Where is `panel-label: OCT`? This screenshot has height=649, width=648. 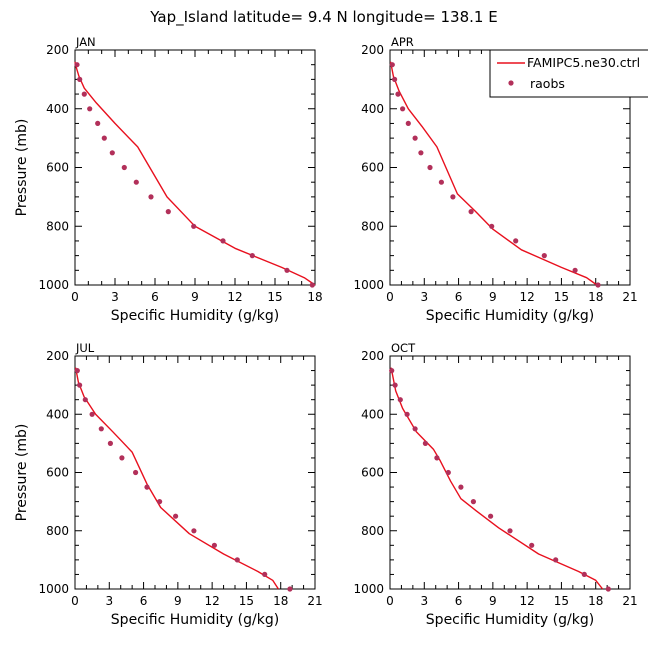
panel-label: OCT is located at coordinates (403, 348).